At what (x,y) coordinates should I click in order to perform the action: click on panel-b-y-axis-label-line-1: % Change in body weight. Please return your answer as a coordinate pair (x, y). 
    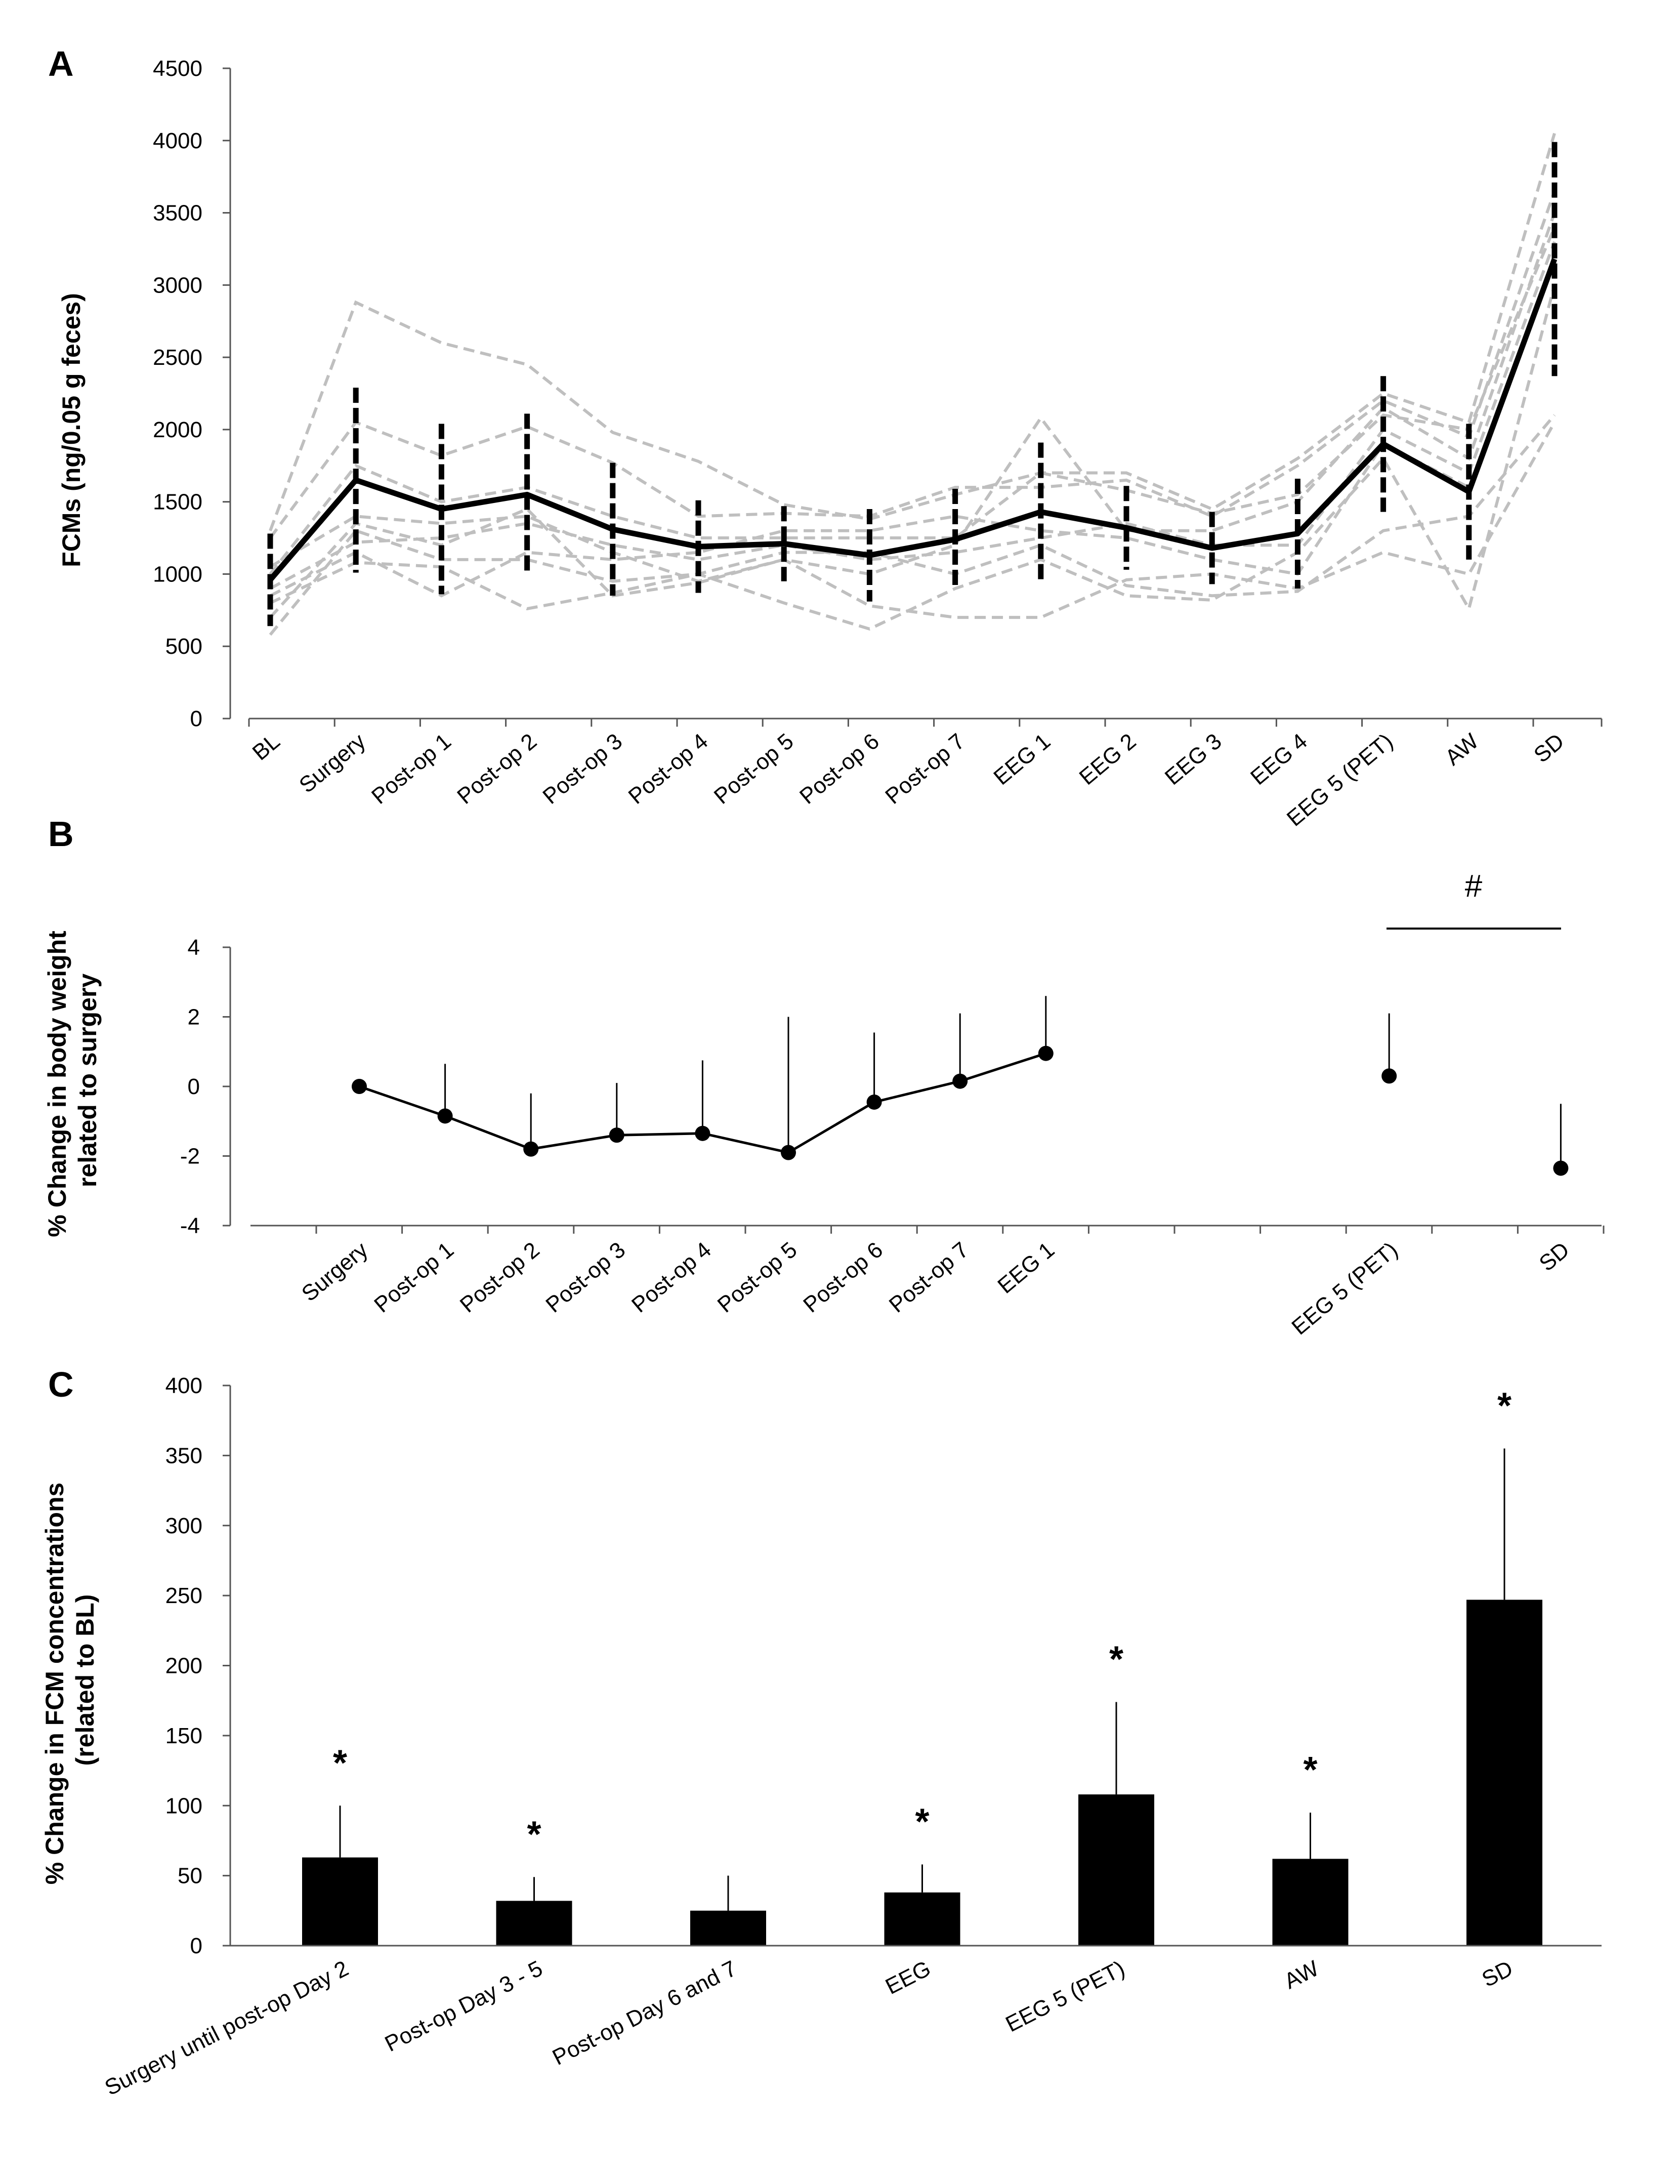
    Looking at the image, I should click on (57, 1084).